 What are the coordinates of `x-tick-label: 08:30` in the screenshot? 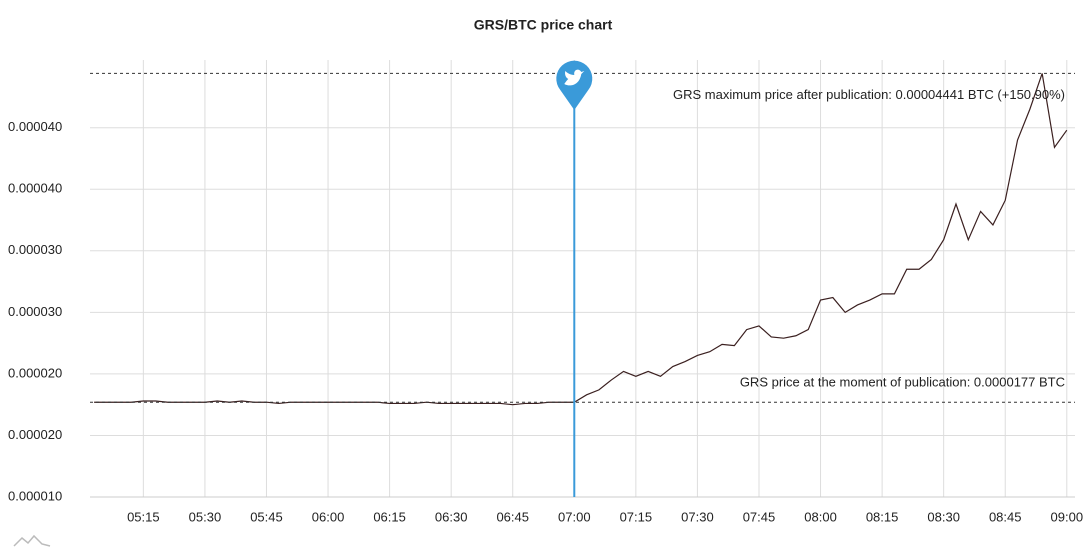 It's located at (943, 516).